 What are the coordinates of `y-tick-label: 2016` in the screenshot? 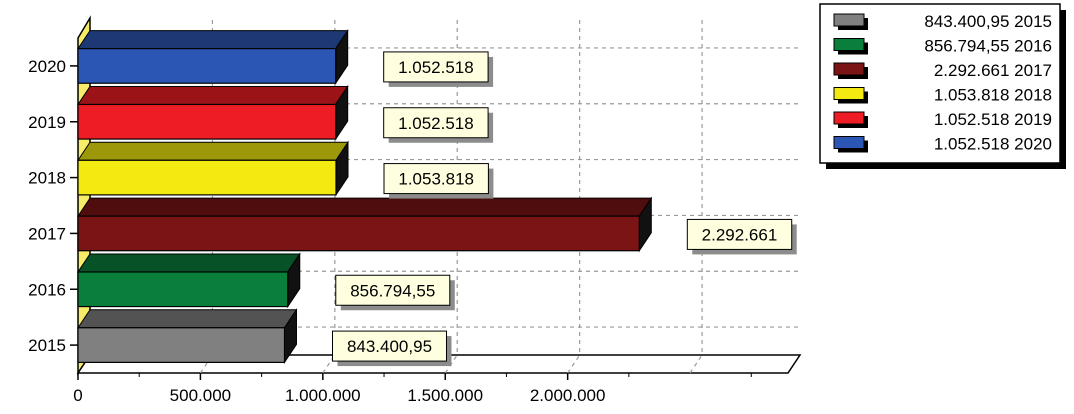 It's located at (47, 289).